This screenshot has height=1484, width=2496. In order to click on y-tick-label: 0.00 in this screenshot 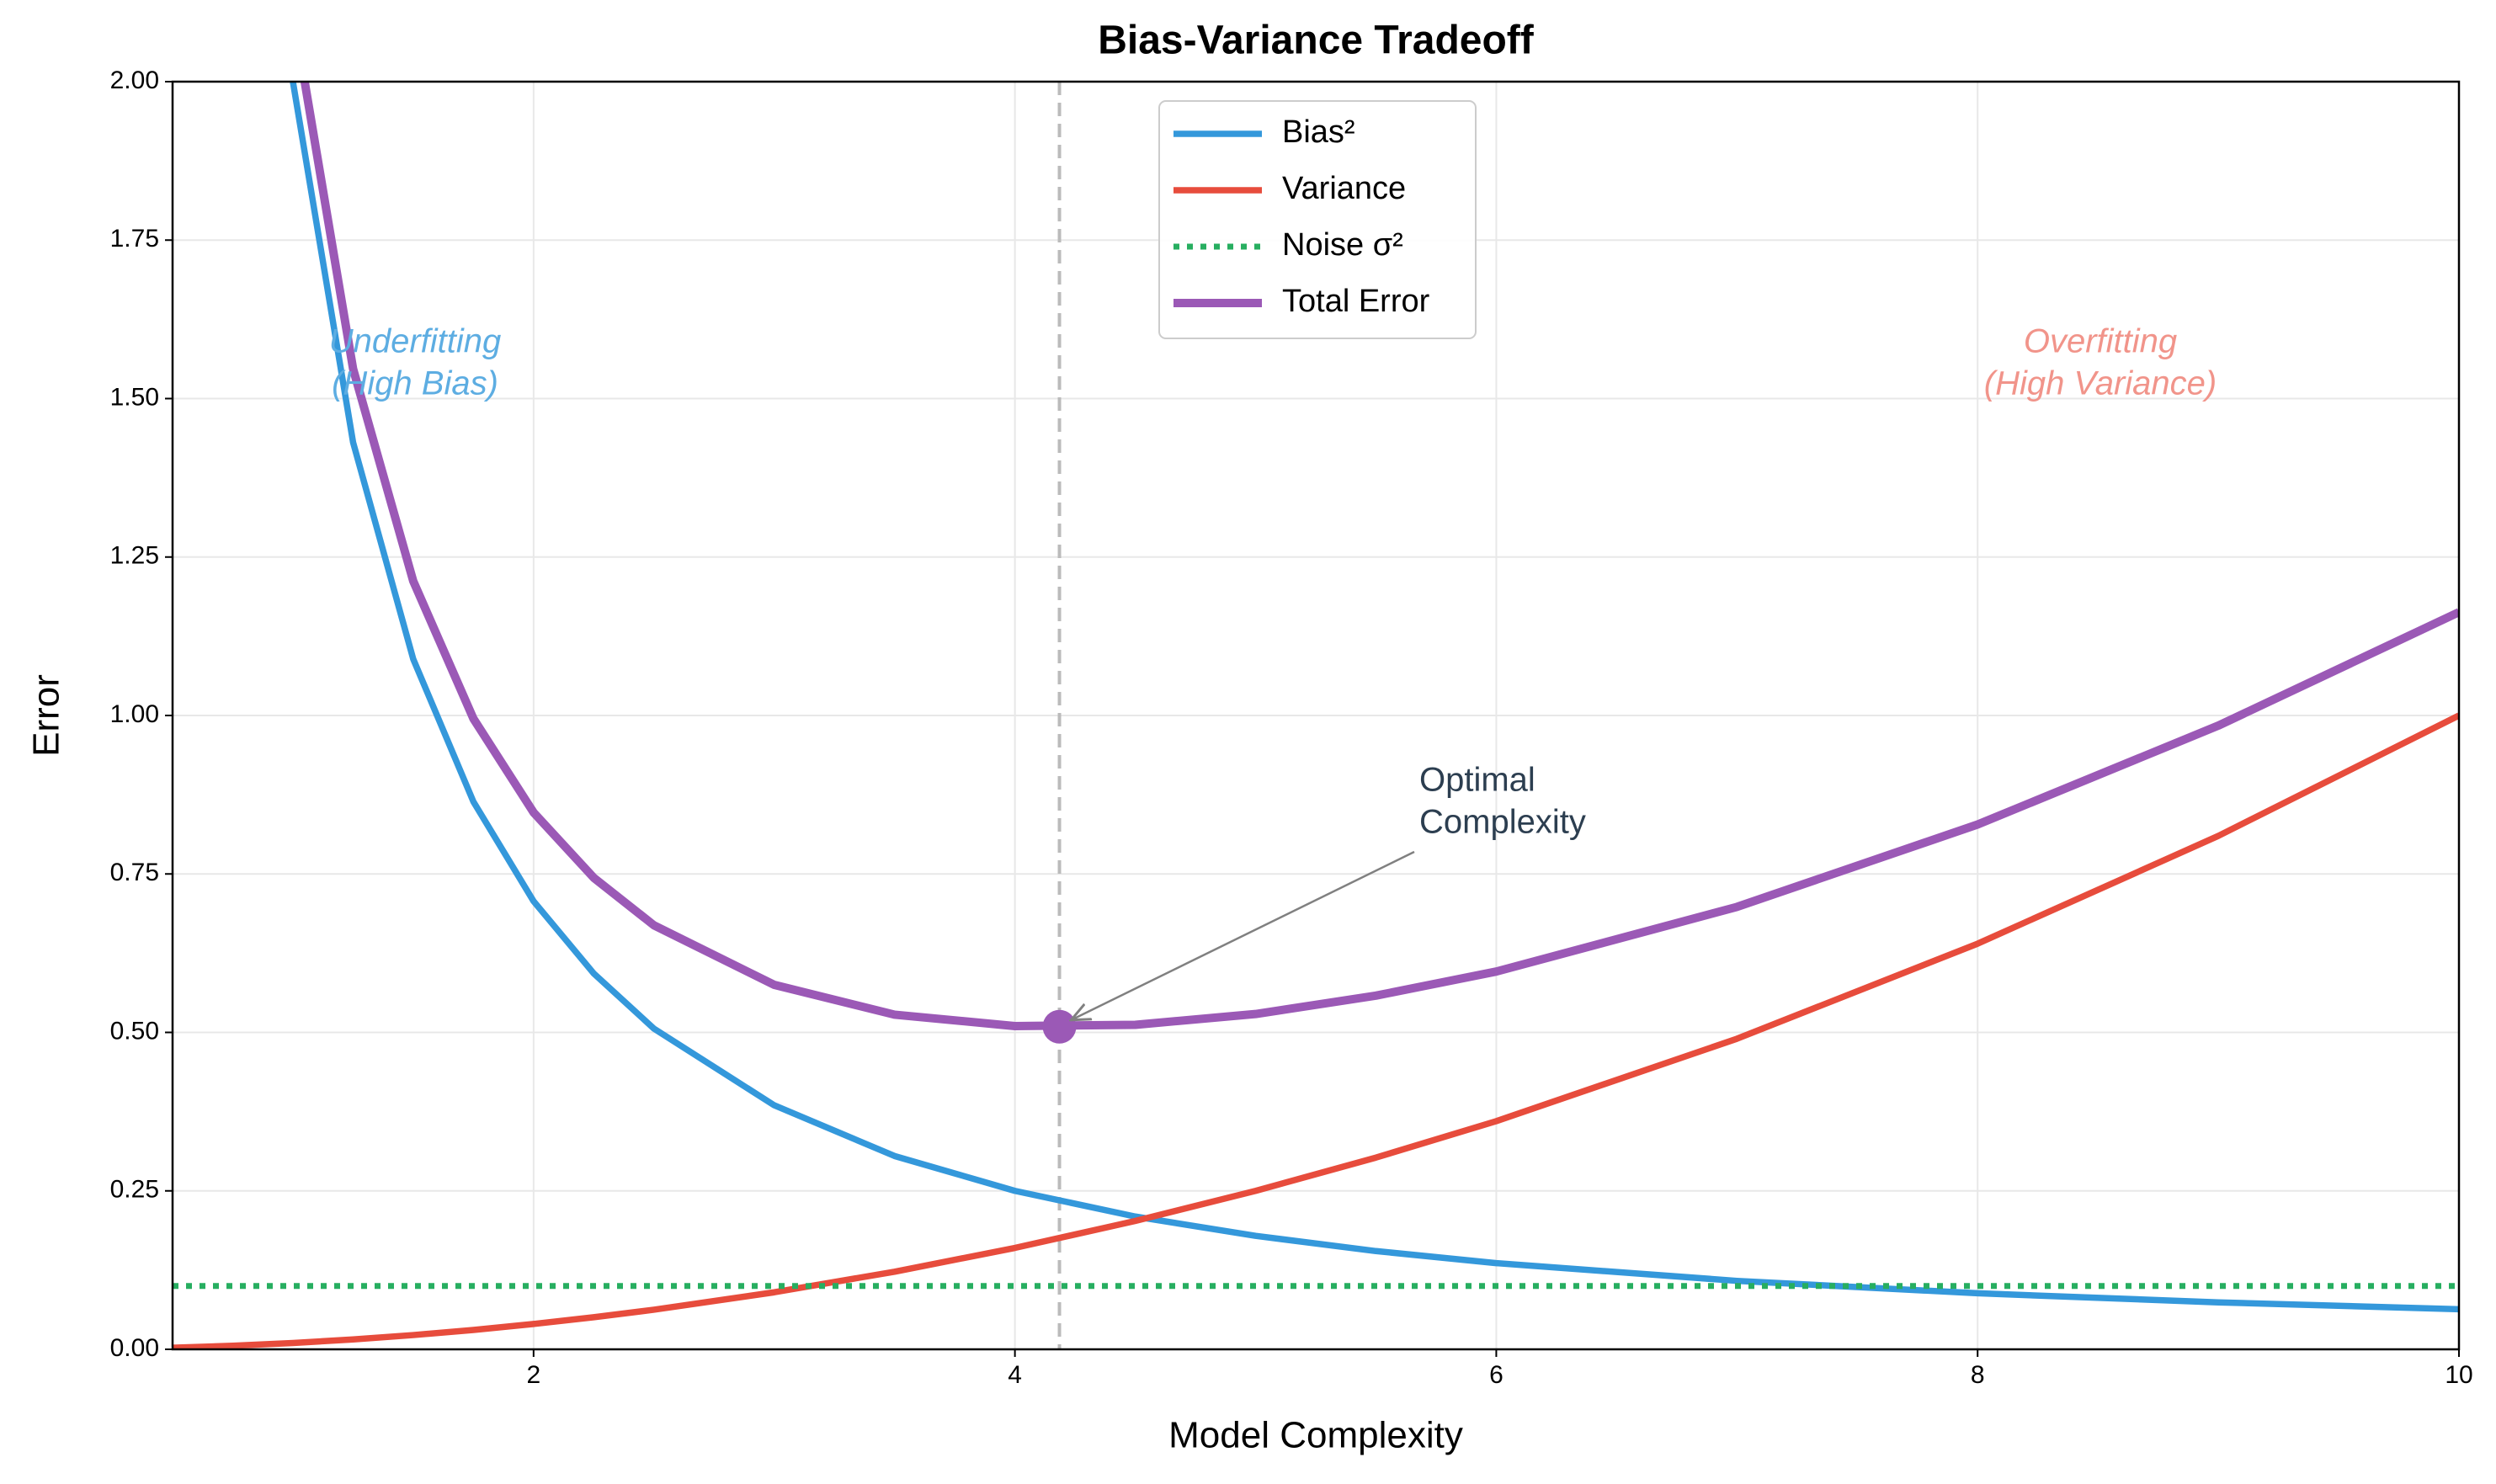, I will do `click(134, 1348)`.